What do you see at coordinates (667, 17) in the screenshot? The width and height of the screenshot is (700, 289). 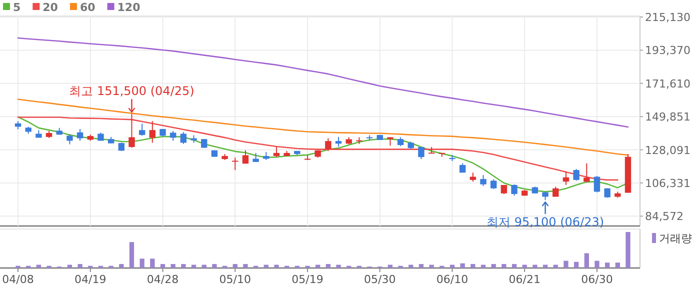 I see `y-tick-label: 215,130` at bounding box center [667, 17].